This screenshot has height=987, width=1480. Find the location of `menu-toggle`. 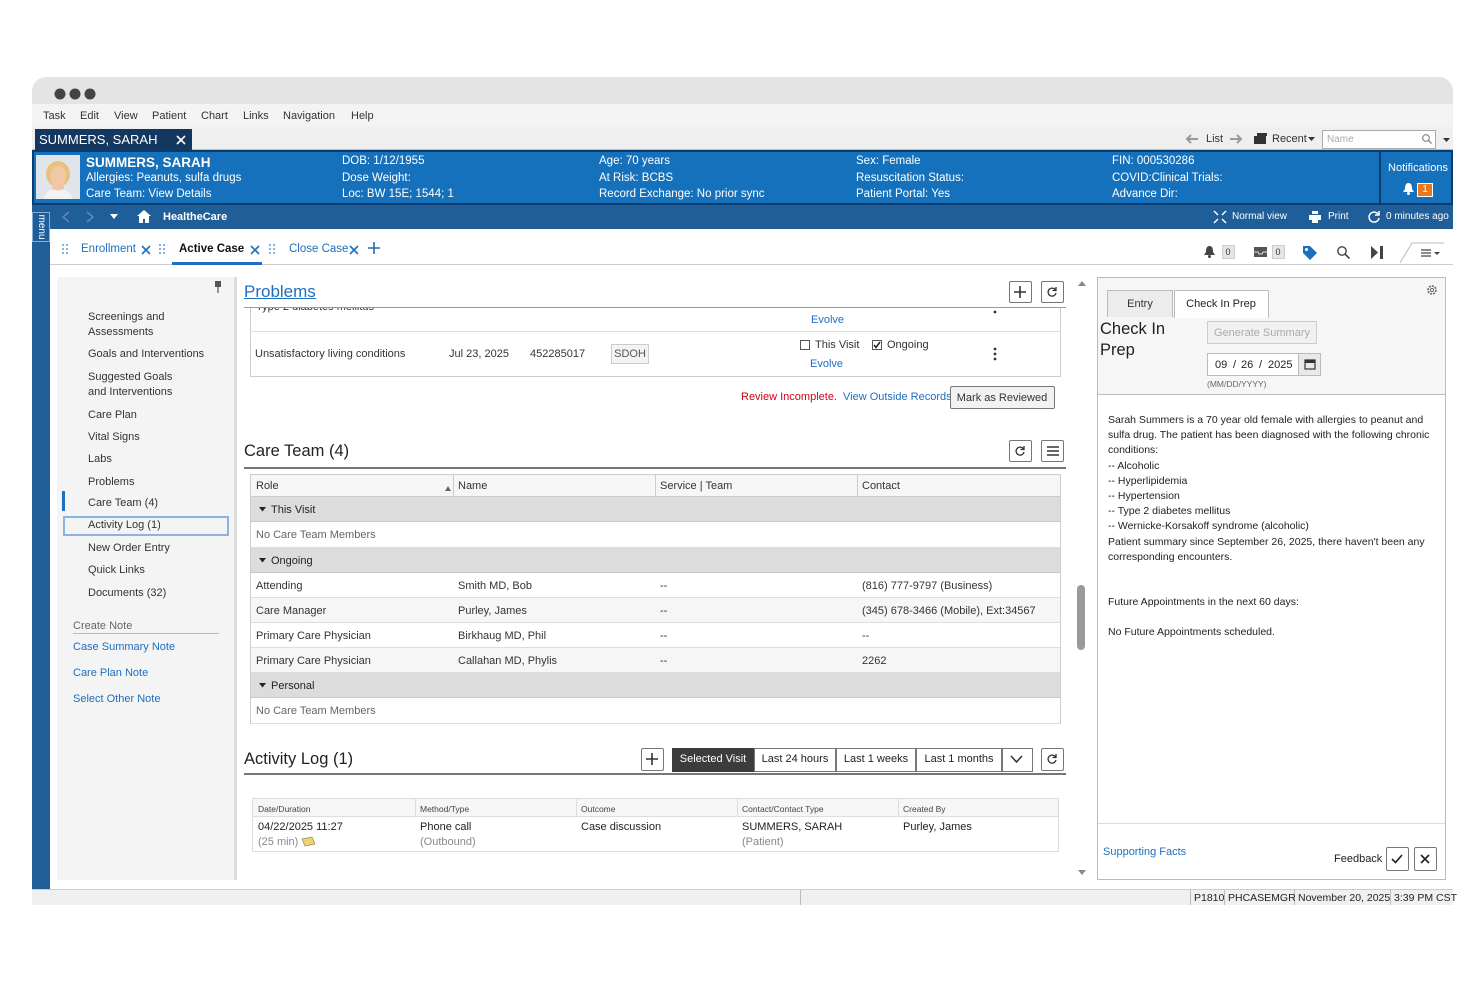

menu-toggle is located at coordinates (41, 227).